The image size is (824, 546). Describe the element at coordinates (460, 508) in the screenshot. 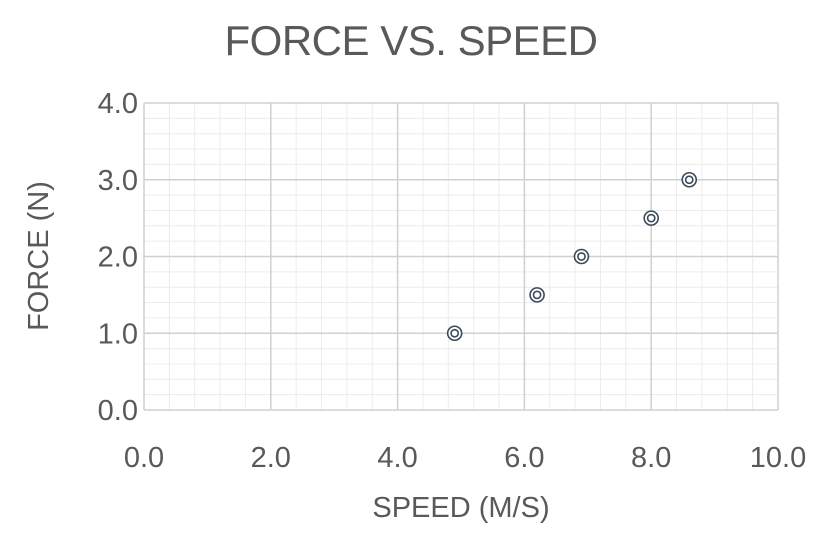

I see `x-axis-title: SPEED (M/S)` at that location.